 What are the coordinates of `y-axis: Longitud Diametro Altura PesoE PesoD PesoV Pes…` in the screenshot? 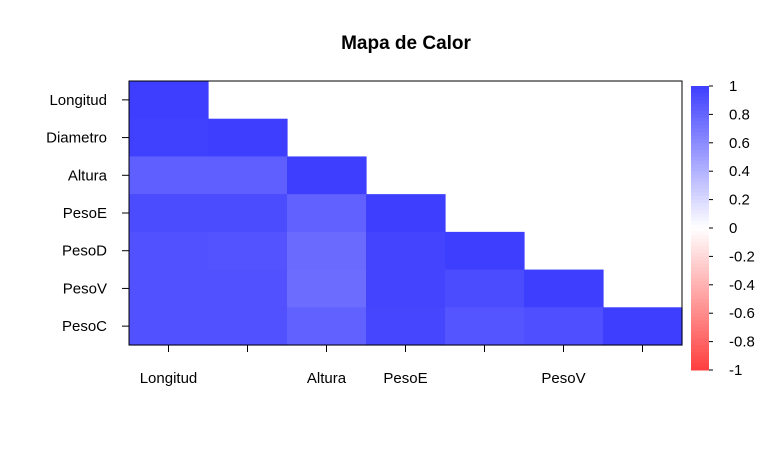 It's located at (87, 213).